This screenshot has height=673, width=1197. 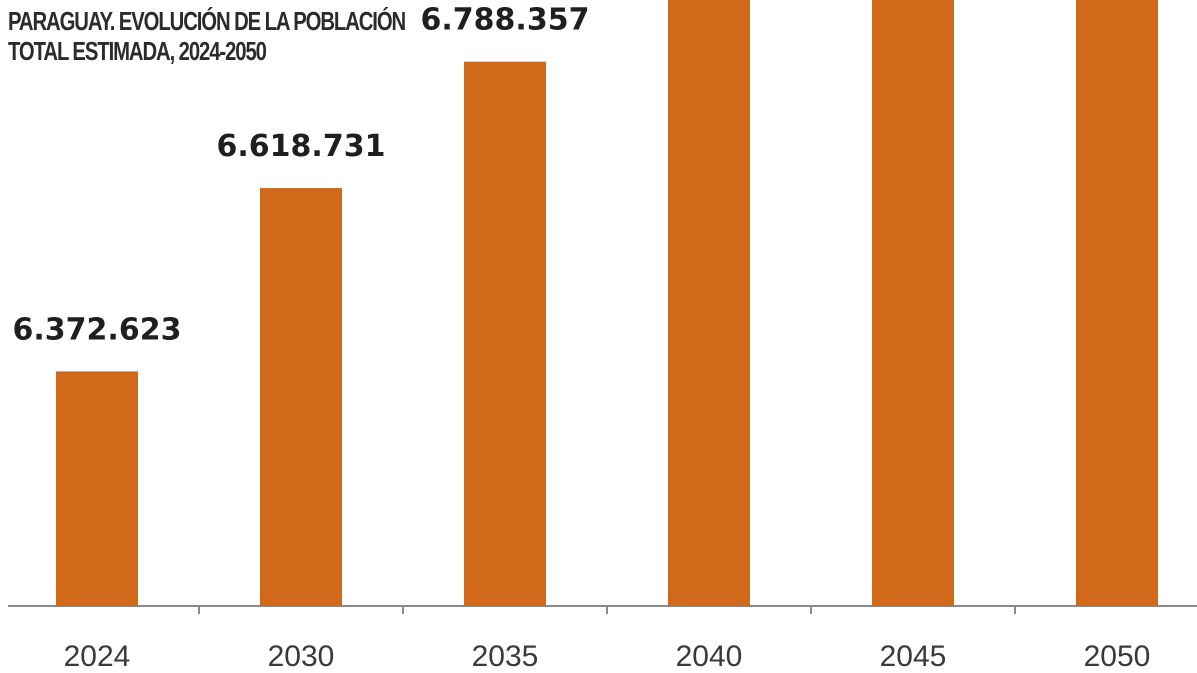 What do you see at coordinates (709, 656) in the screenshot?
I see `category-label-2040: 2040` at bounding box center [709, 656].